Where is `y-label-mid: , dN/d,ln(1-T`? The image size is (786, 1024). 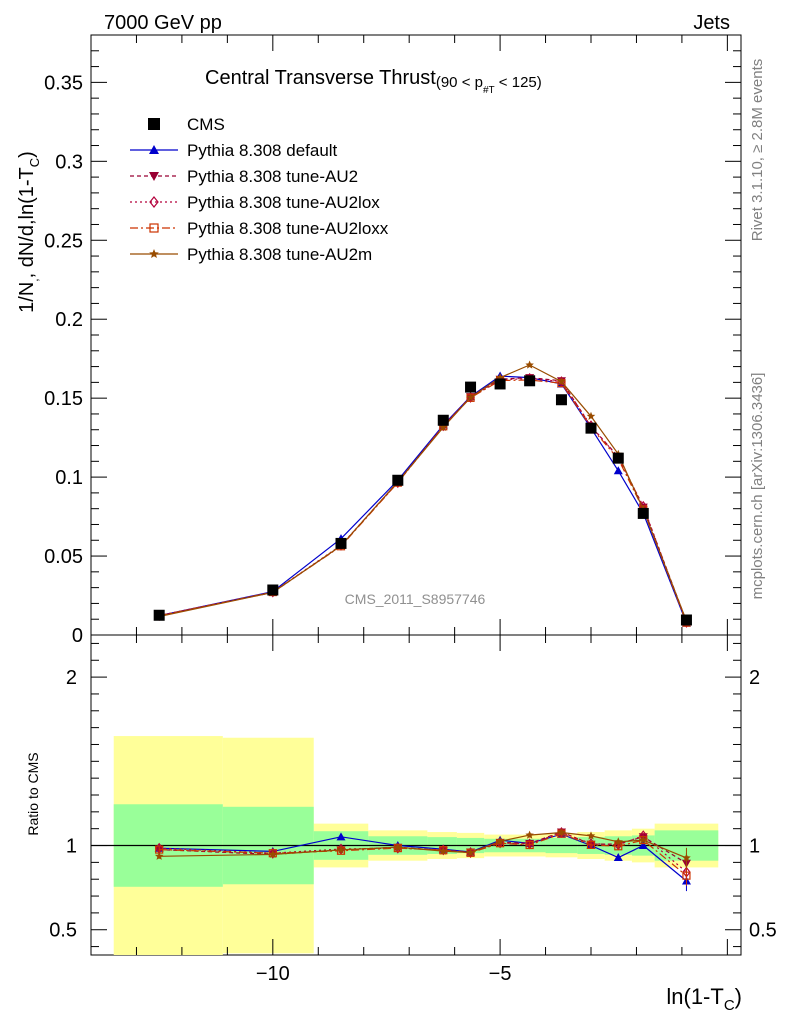
y-label-mid: , dN/d,ln(1-T is located at coordinates (27, 222).